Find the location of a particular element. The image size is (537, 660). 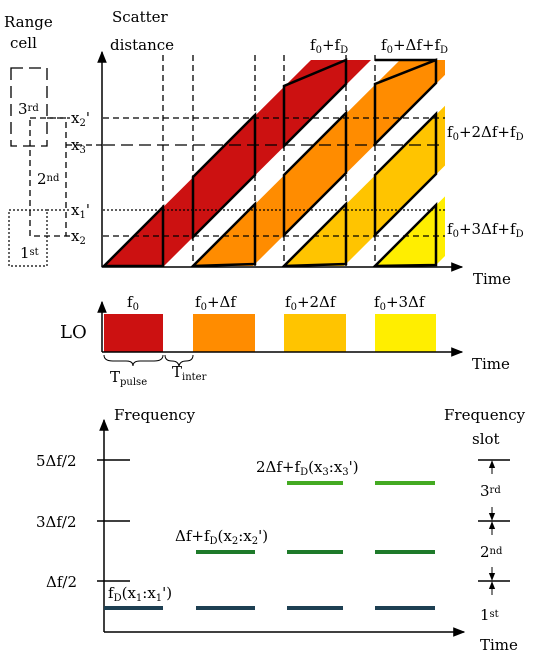

range-cell-title: Range cell is located at coordinates (28, 32).